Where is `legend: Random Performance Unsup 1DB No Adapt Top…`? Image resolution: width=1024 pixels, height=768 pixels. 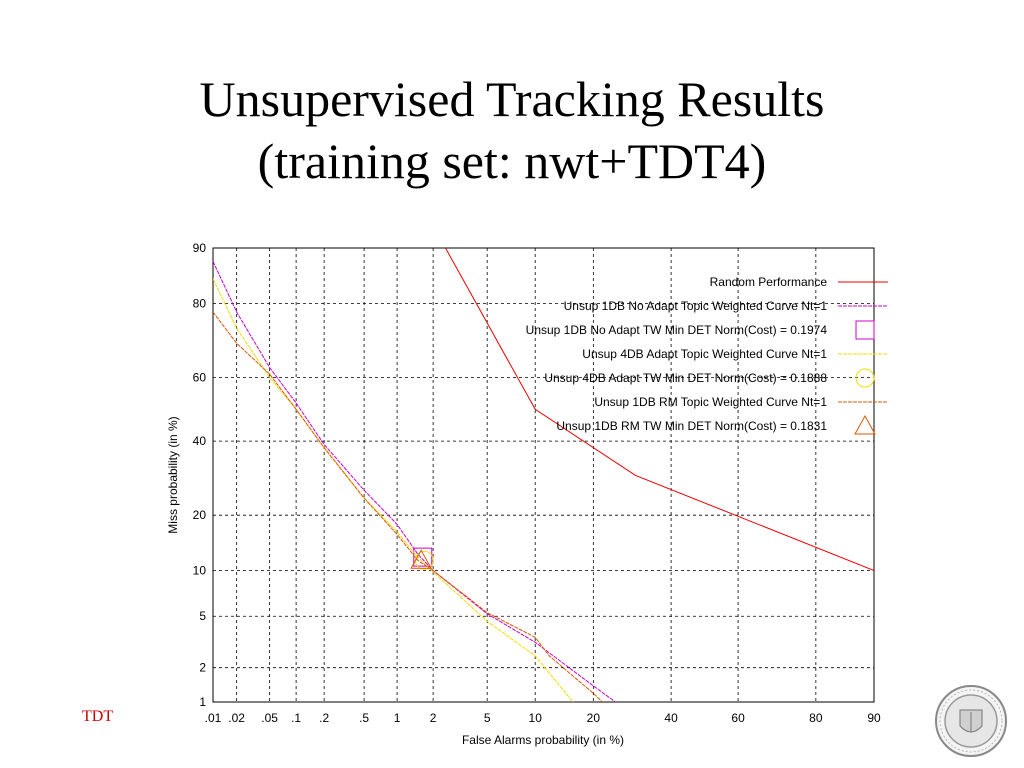 legend: Random Performance Unsup 1DB No Adapt Top… is located at coordinates (707, 355).